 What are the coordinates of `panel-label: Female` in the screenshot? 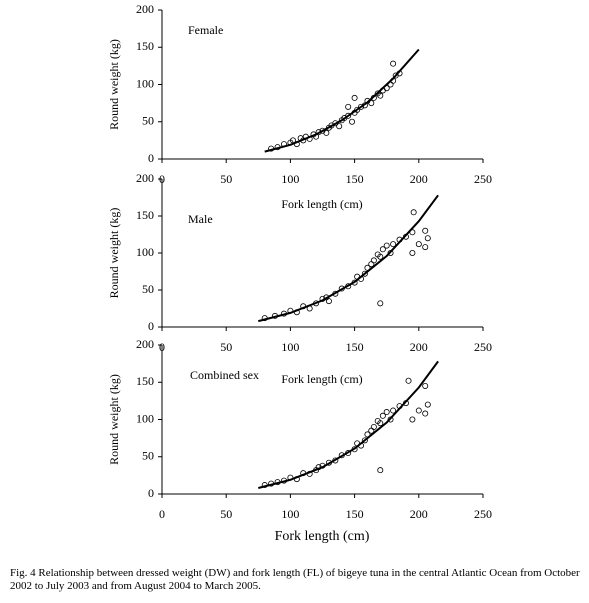 It's located at (205, 30).